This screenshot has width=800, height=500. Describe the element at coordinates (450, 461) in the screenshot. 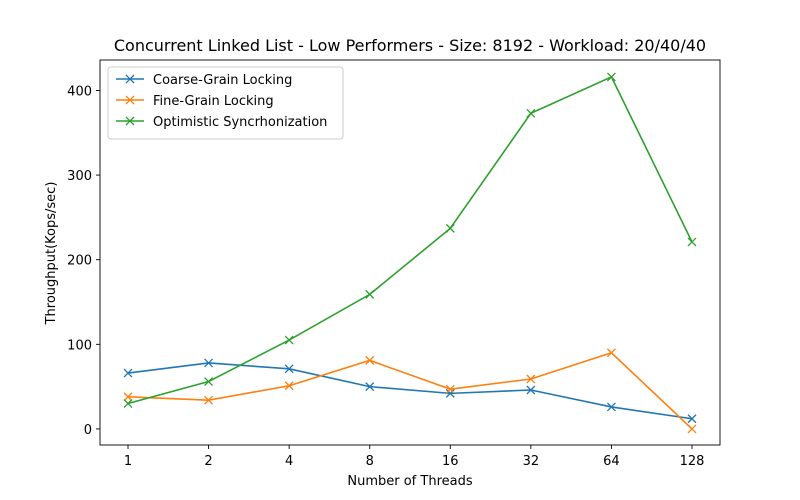

I see `x-tick-label: 16` at that location.